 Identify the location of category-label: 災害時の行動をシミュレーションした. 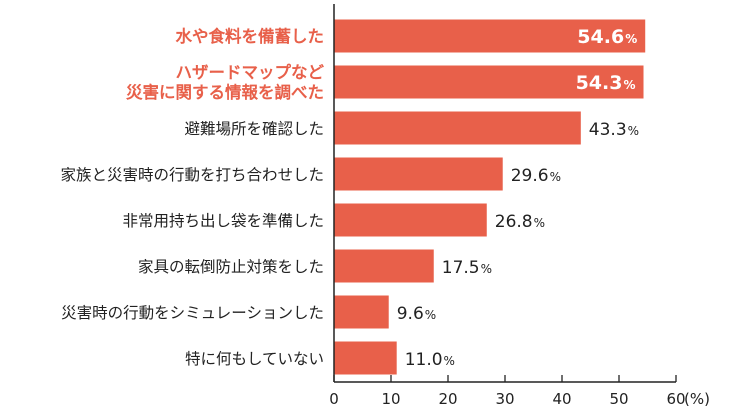
(192, 313).